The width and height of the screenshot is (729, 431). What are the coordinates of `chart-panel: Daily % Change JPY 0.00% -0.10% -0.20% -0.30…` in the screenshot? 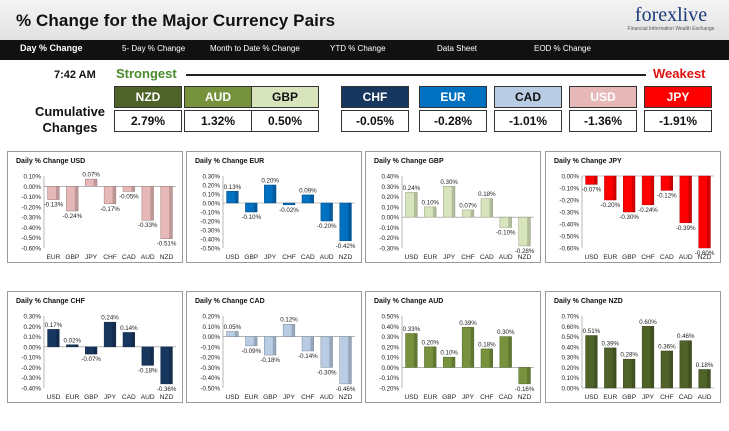 It's located at (633, 207).